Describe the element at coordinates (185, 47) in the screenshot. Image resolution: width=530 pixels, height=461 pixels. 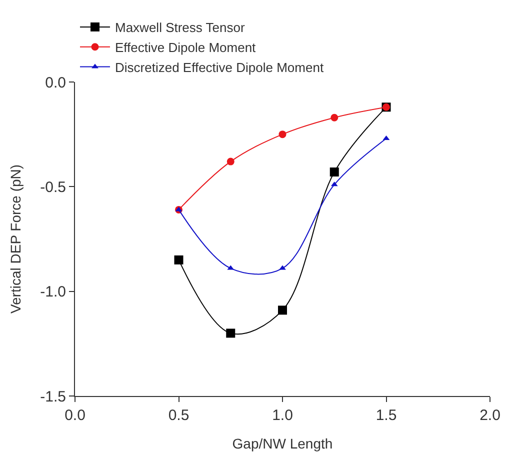
I see `legend-label: Effective Dipole Moment` at that location.